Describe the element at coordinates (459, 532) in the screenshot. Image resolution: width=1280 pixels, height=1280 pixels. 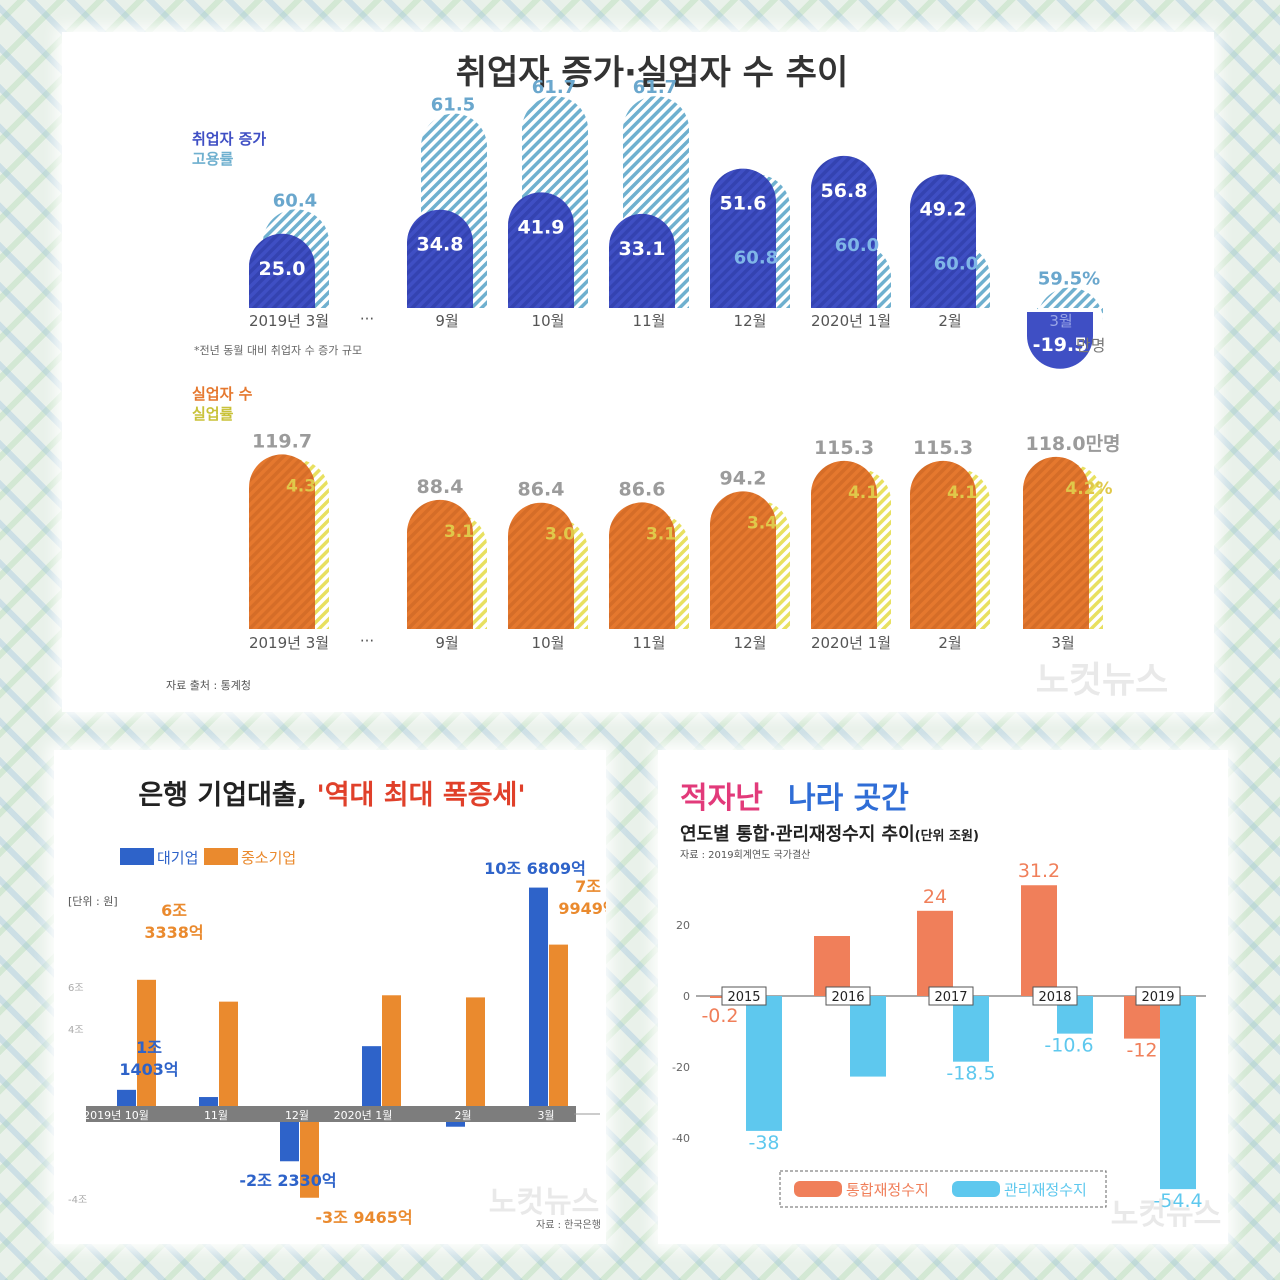
I see `unemployment-rate-label: 3.1` at that location.